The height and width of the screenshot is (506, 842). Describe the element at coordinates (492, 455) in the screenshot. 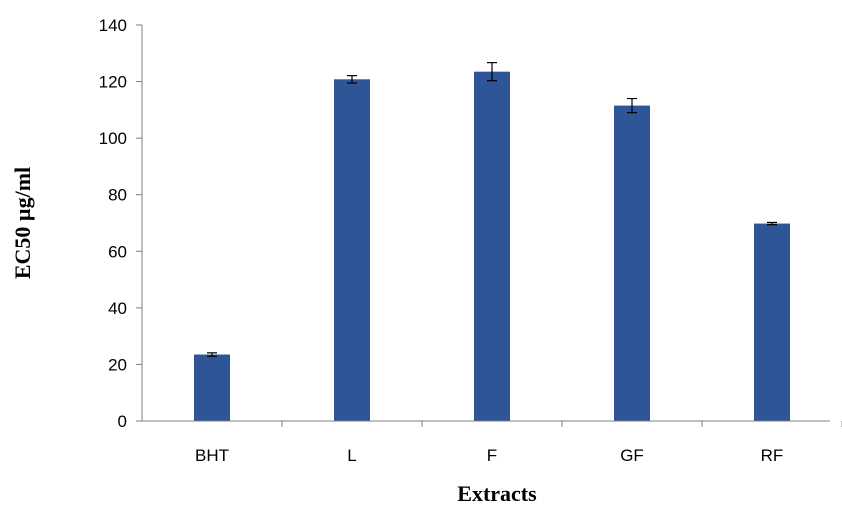

I see `x-tick-label-f: F` at that location.